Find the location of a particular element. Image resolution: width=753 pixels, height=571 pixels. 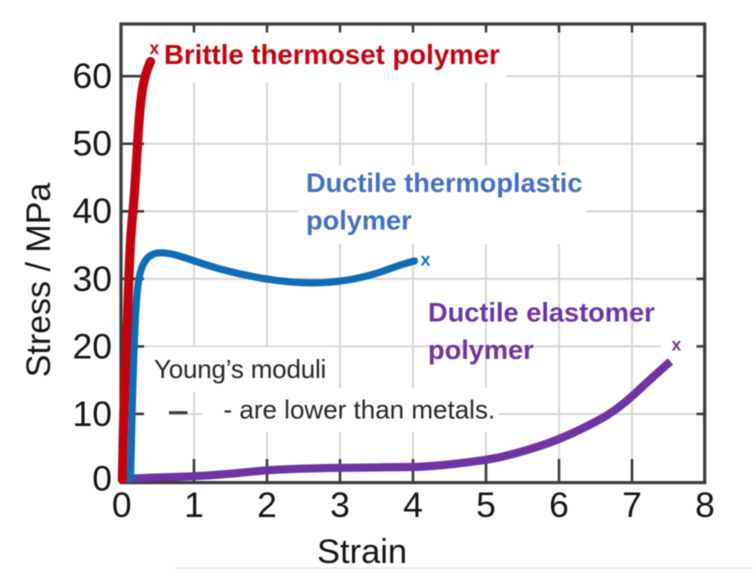

svg-text: 8 is located at coordinates (705, 505).